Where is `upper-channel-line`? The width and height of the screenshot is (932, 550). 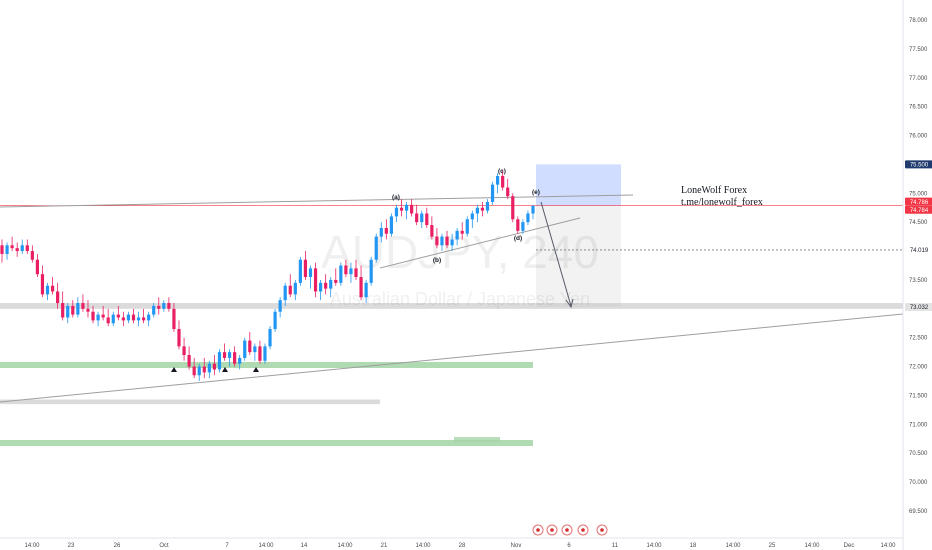 upper-channel-line is located at coordinates (317, 201).